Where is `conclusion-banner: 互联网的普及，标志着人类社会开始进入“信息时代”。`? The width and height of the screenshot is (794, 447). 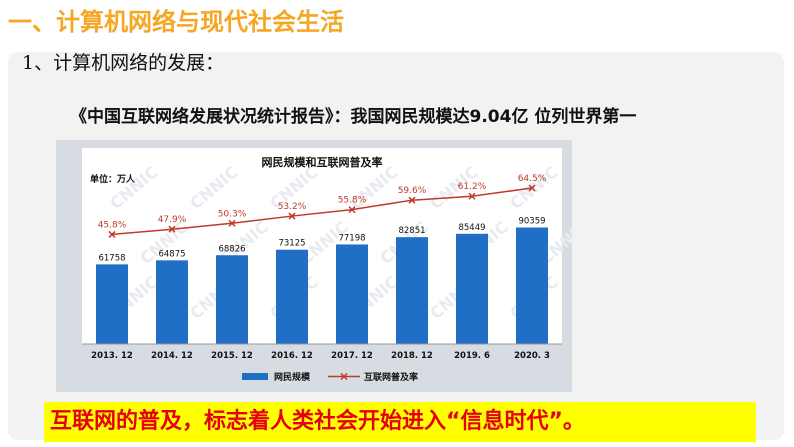
conclusion-banner: 互联网的普及，标志着人类社会开始进入“信息时代”。 is located at coordinates (400, 422).